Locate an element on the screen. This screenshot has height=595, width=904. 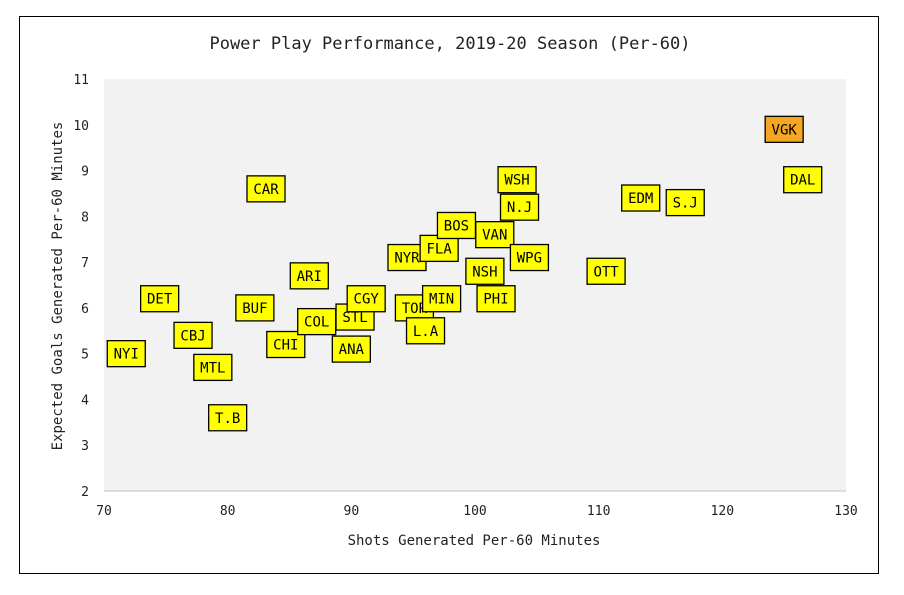
data-point-phi: PHI is located at coordinates (496, 299).